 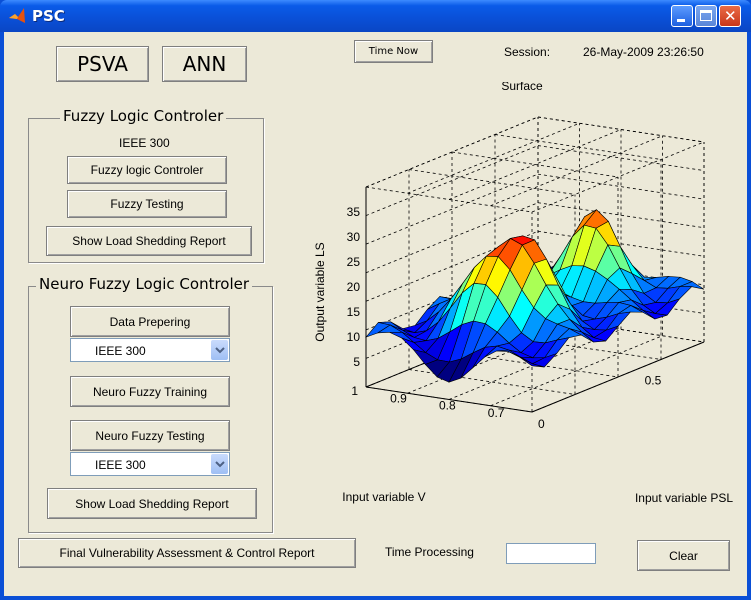 What do you see at coordinates (375, 16) in the screenshot?
I see `title-bar: PSC ✕` at bounding box center [375, 16].